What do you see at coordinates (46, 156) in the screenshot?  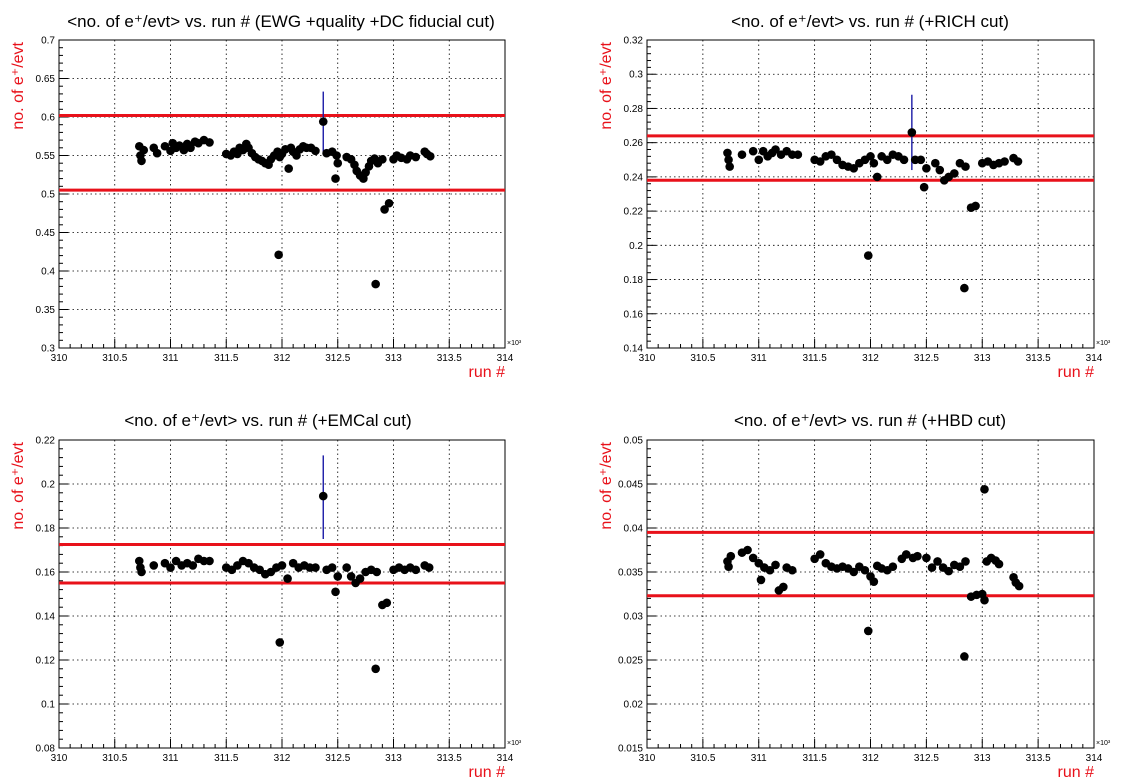 I see `y-tick-label: 0.55` at bounding box center [46, 156].